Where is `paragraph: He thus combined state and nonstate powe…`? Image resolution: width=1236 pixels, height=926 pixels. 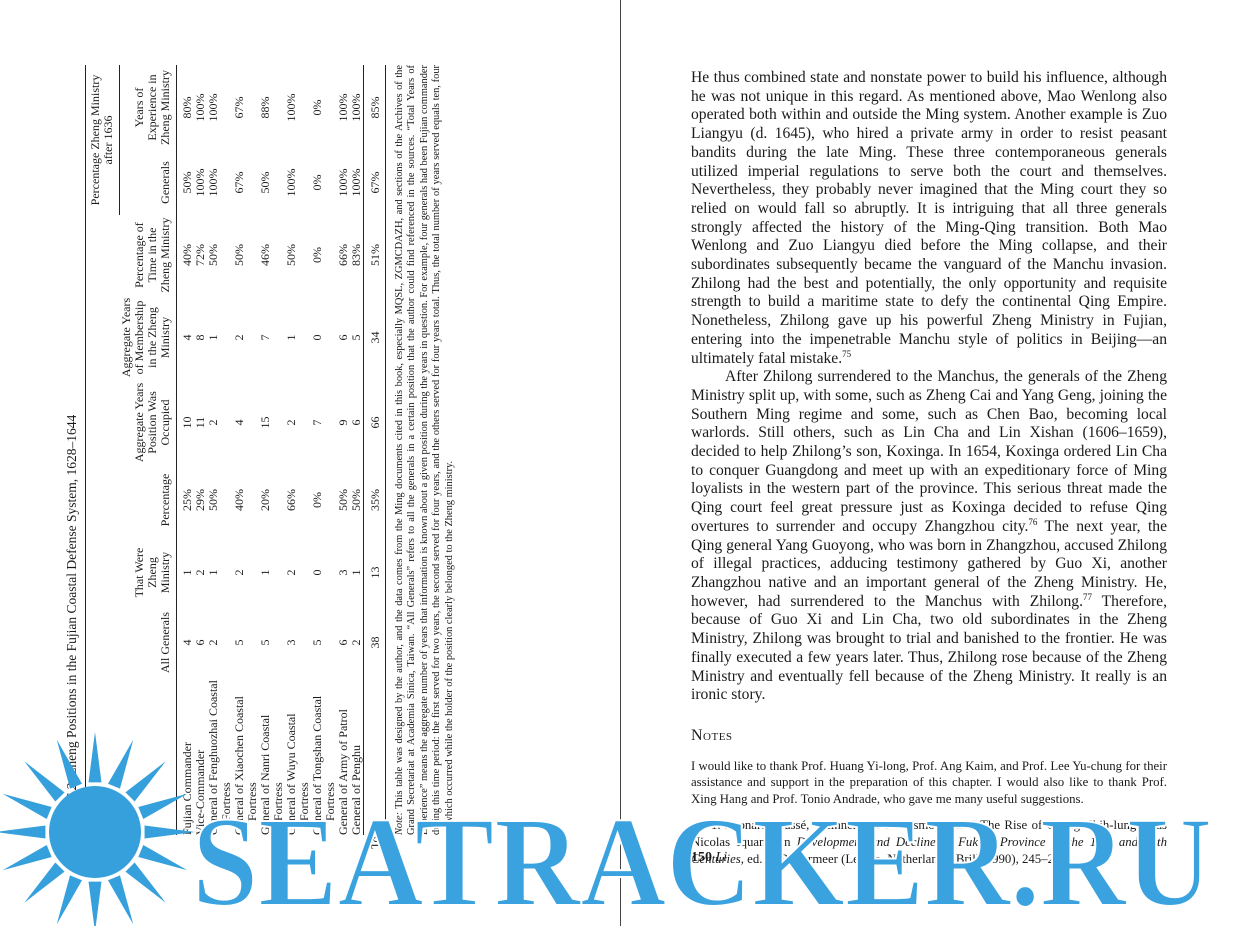 paragraph: He thus combined state and nonstate powe… is located at coordinates (929, 218).